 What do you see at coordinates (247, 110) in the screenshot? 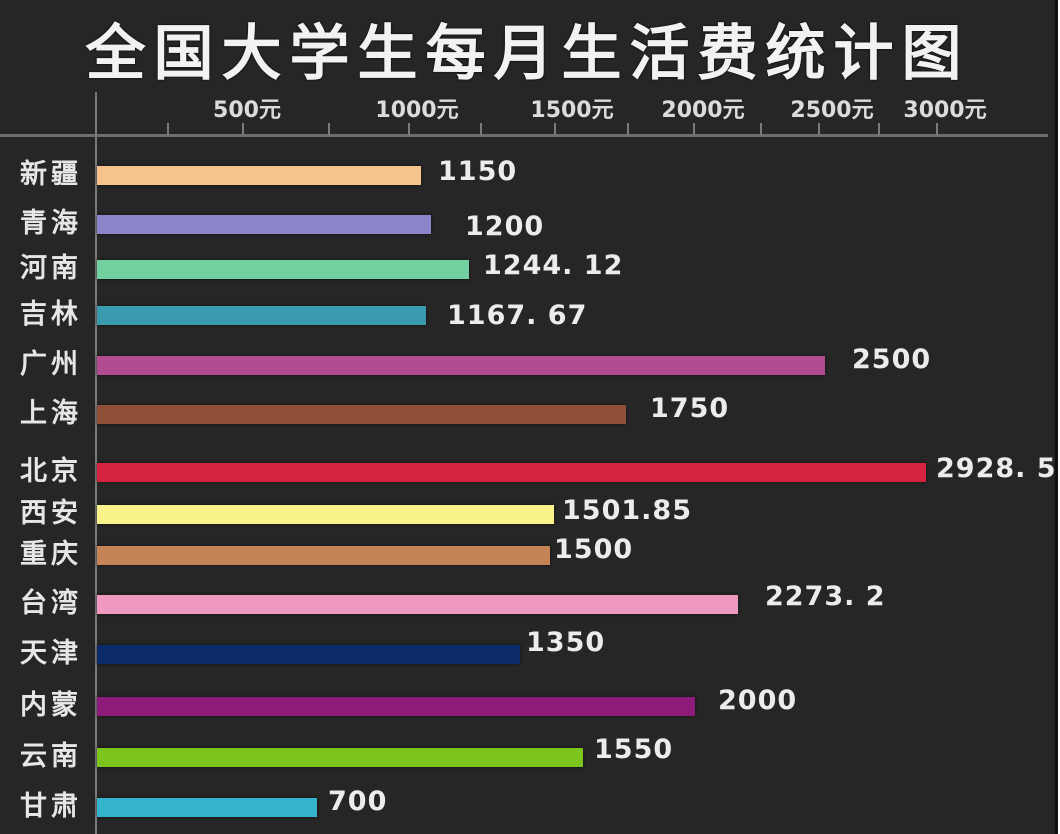
I see `x-axis-tick-label: 500元` at bounding box center [247, 110].